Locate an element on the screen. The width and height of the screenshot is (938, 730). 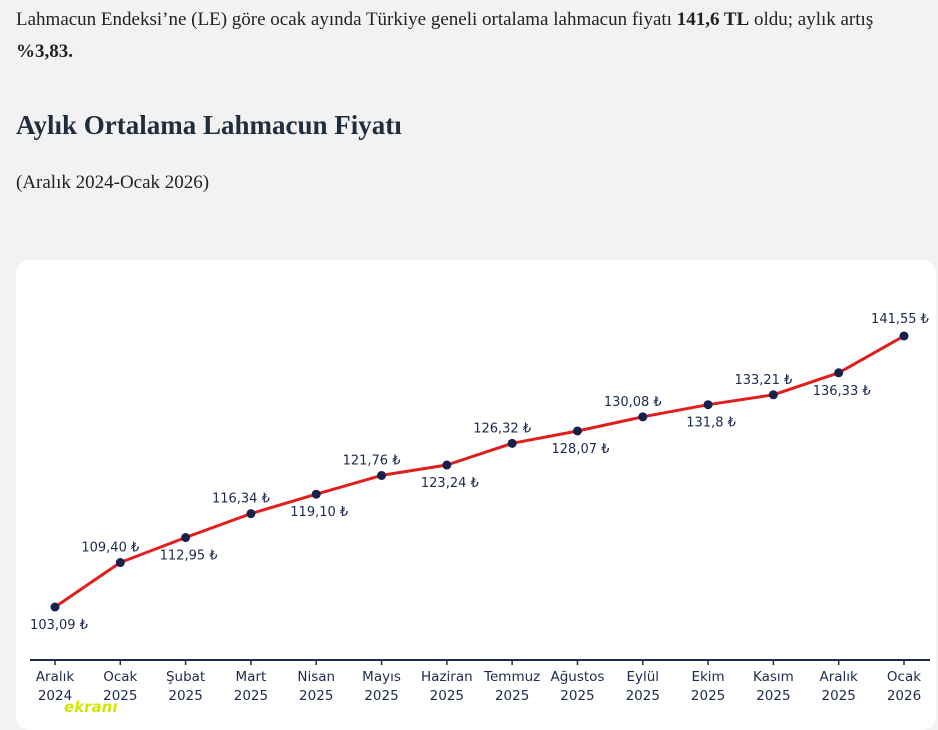
data-label: 128,07 ₺ is located at coordinates (581, 449).